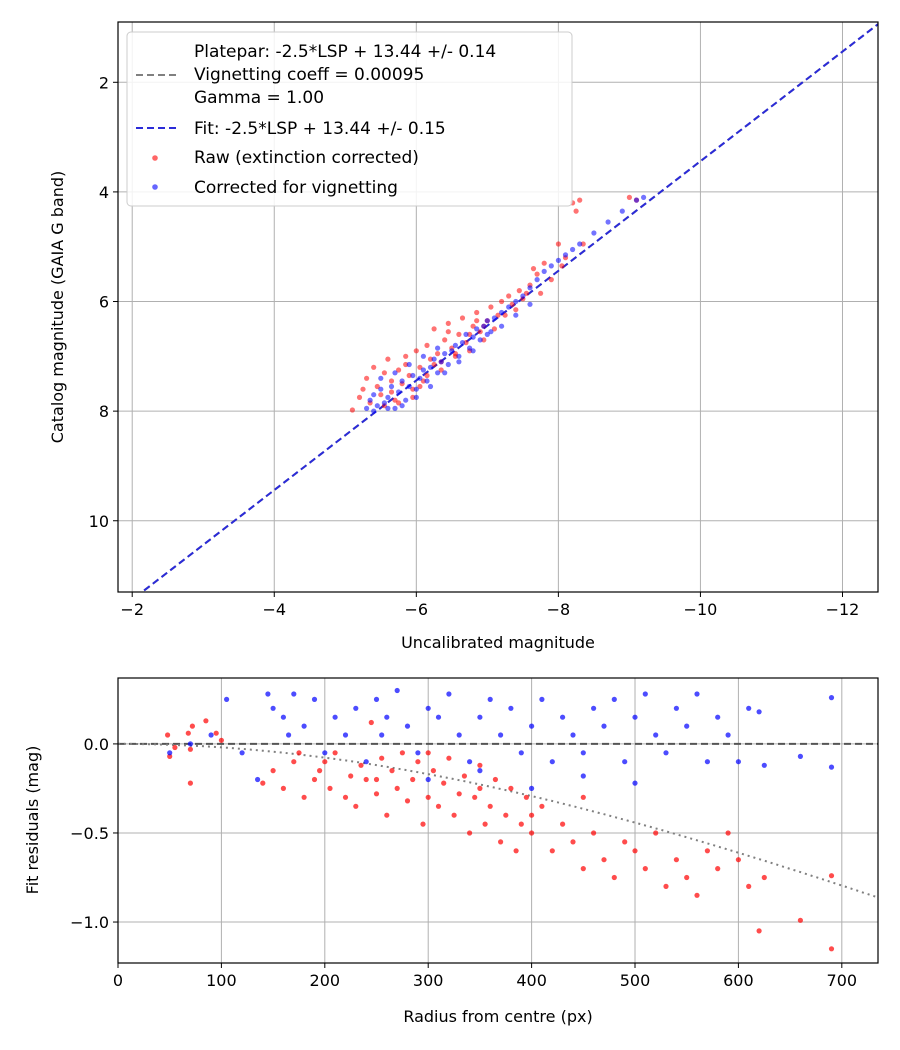 The width and height of the screenshot is (900, 1050). I want to click on legend-box, so click(349, 119).